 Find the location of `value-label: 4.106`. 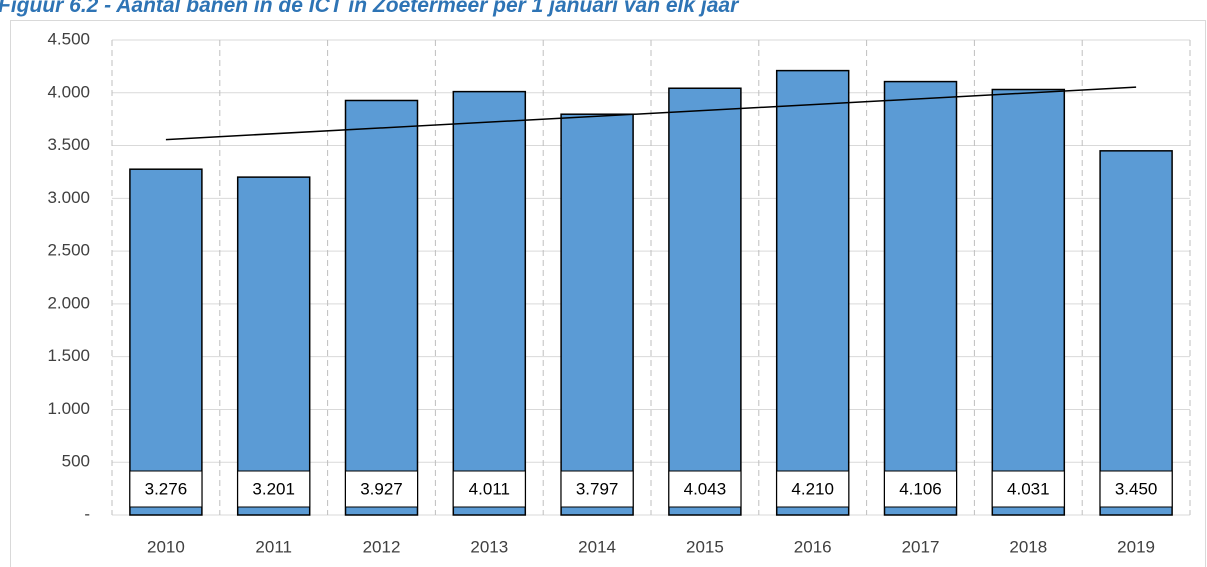

value-label: 4.106 is located at coordinates (920, 488).